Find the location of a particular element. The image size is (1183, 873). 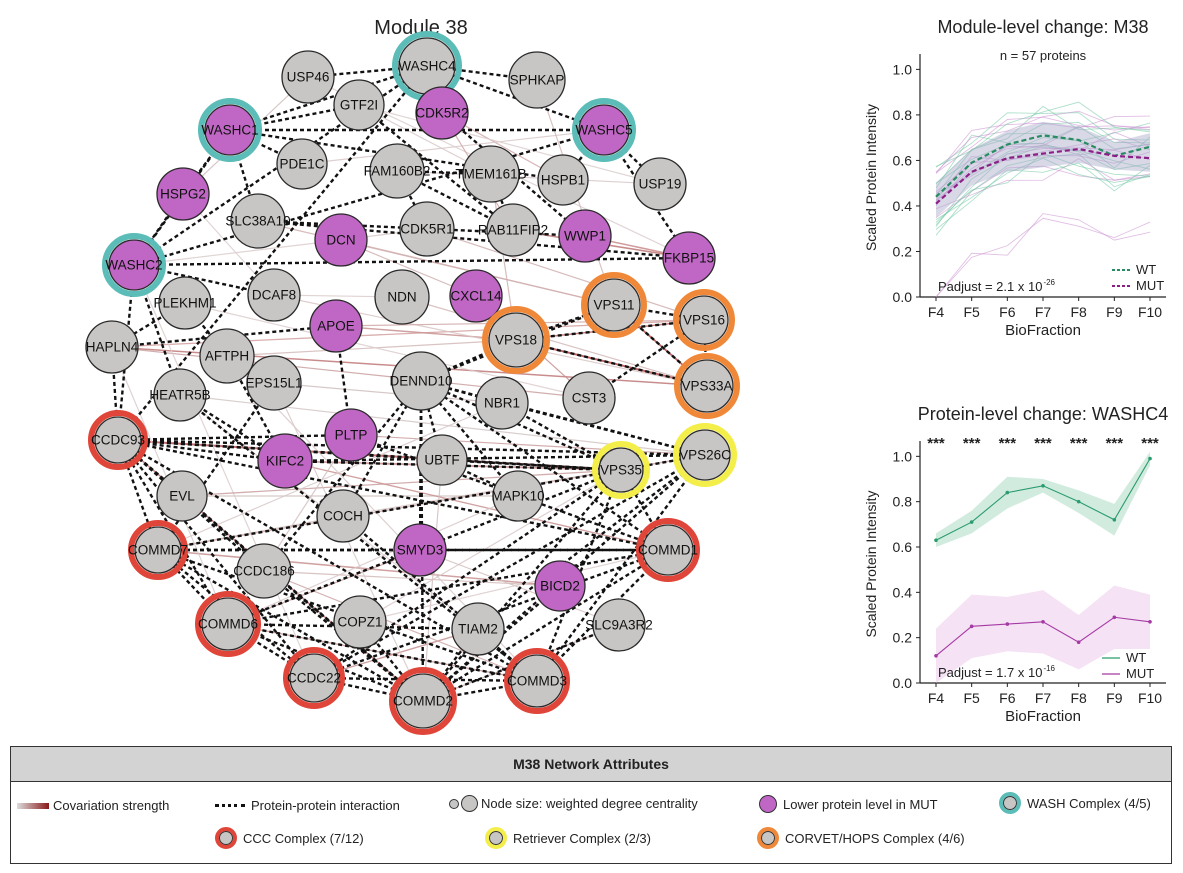

node-coch: COCH is located at coordinates (343, 516).